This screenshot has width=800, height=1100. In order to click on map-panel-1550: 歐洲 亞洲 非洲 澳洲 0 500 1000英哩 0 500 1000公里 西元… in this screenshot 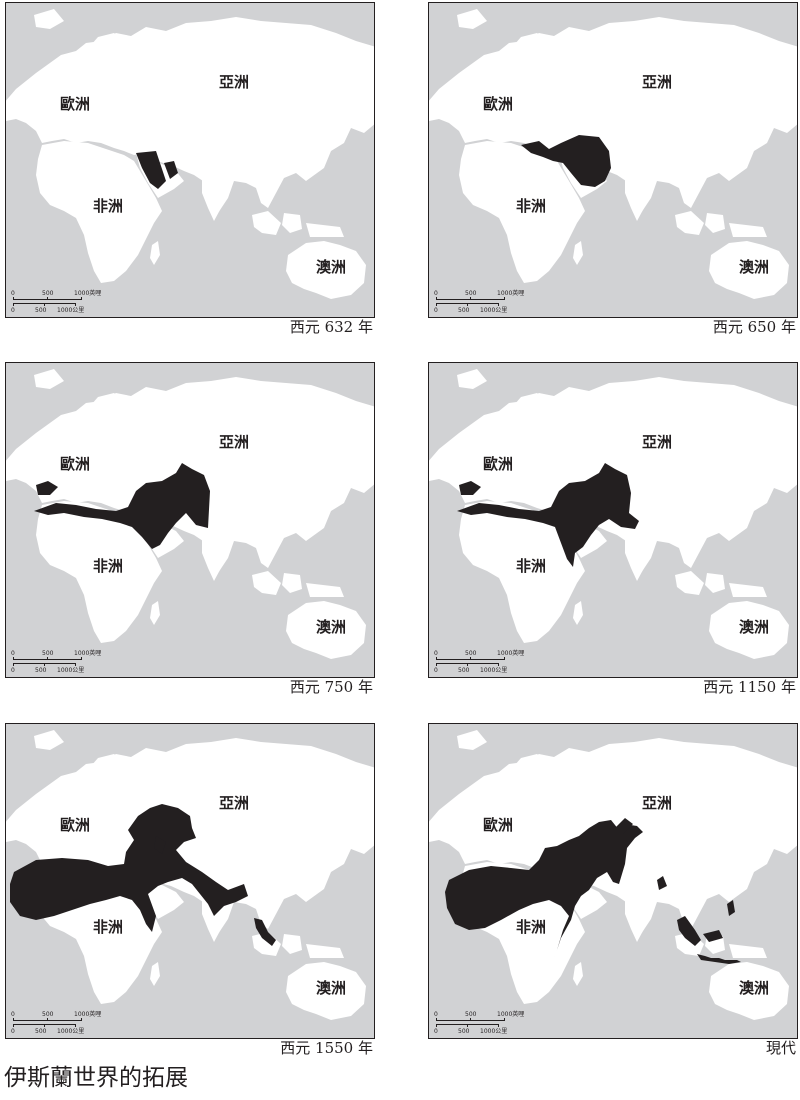, I will do `click(190, 889)`.